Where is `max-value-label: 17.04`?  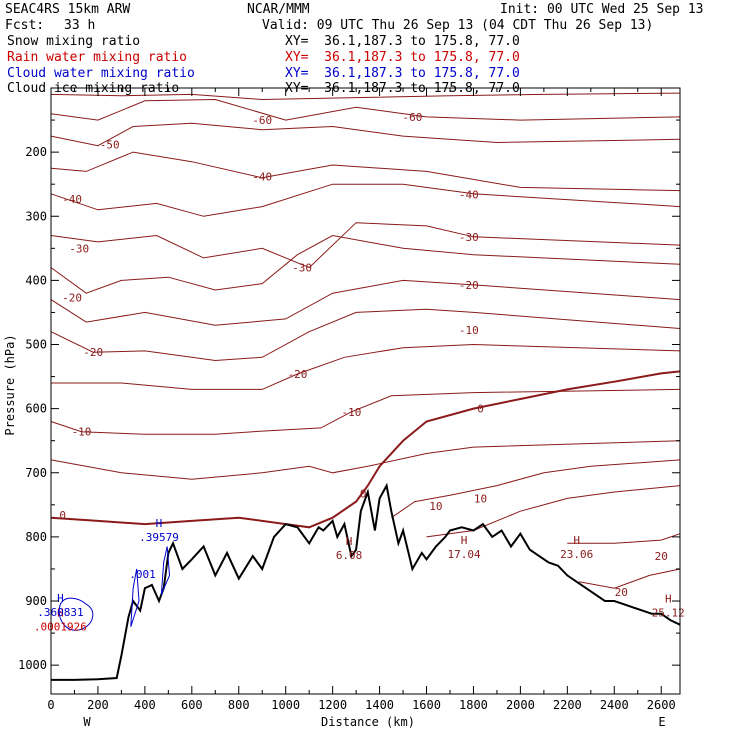
max-value-label: 17.04 is located at coordinates (464, 554).